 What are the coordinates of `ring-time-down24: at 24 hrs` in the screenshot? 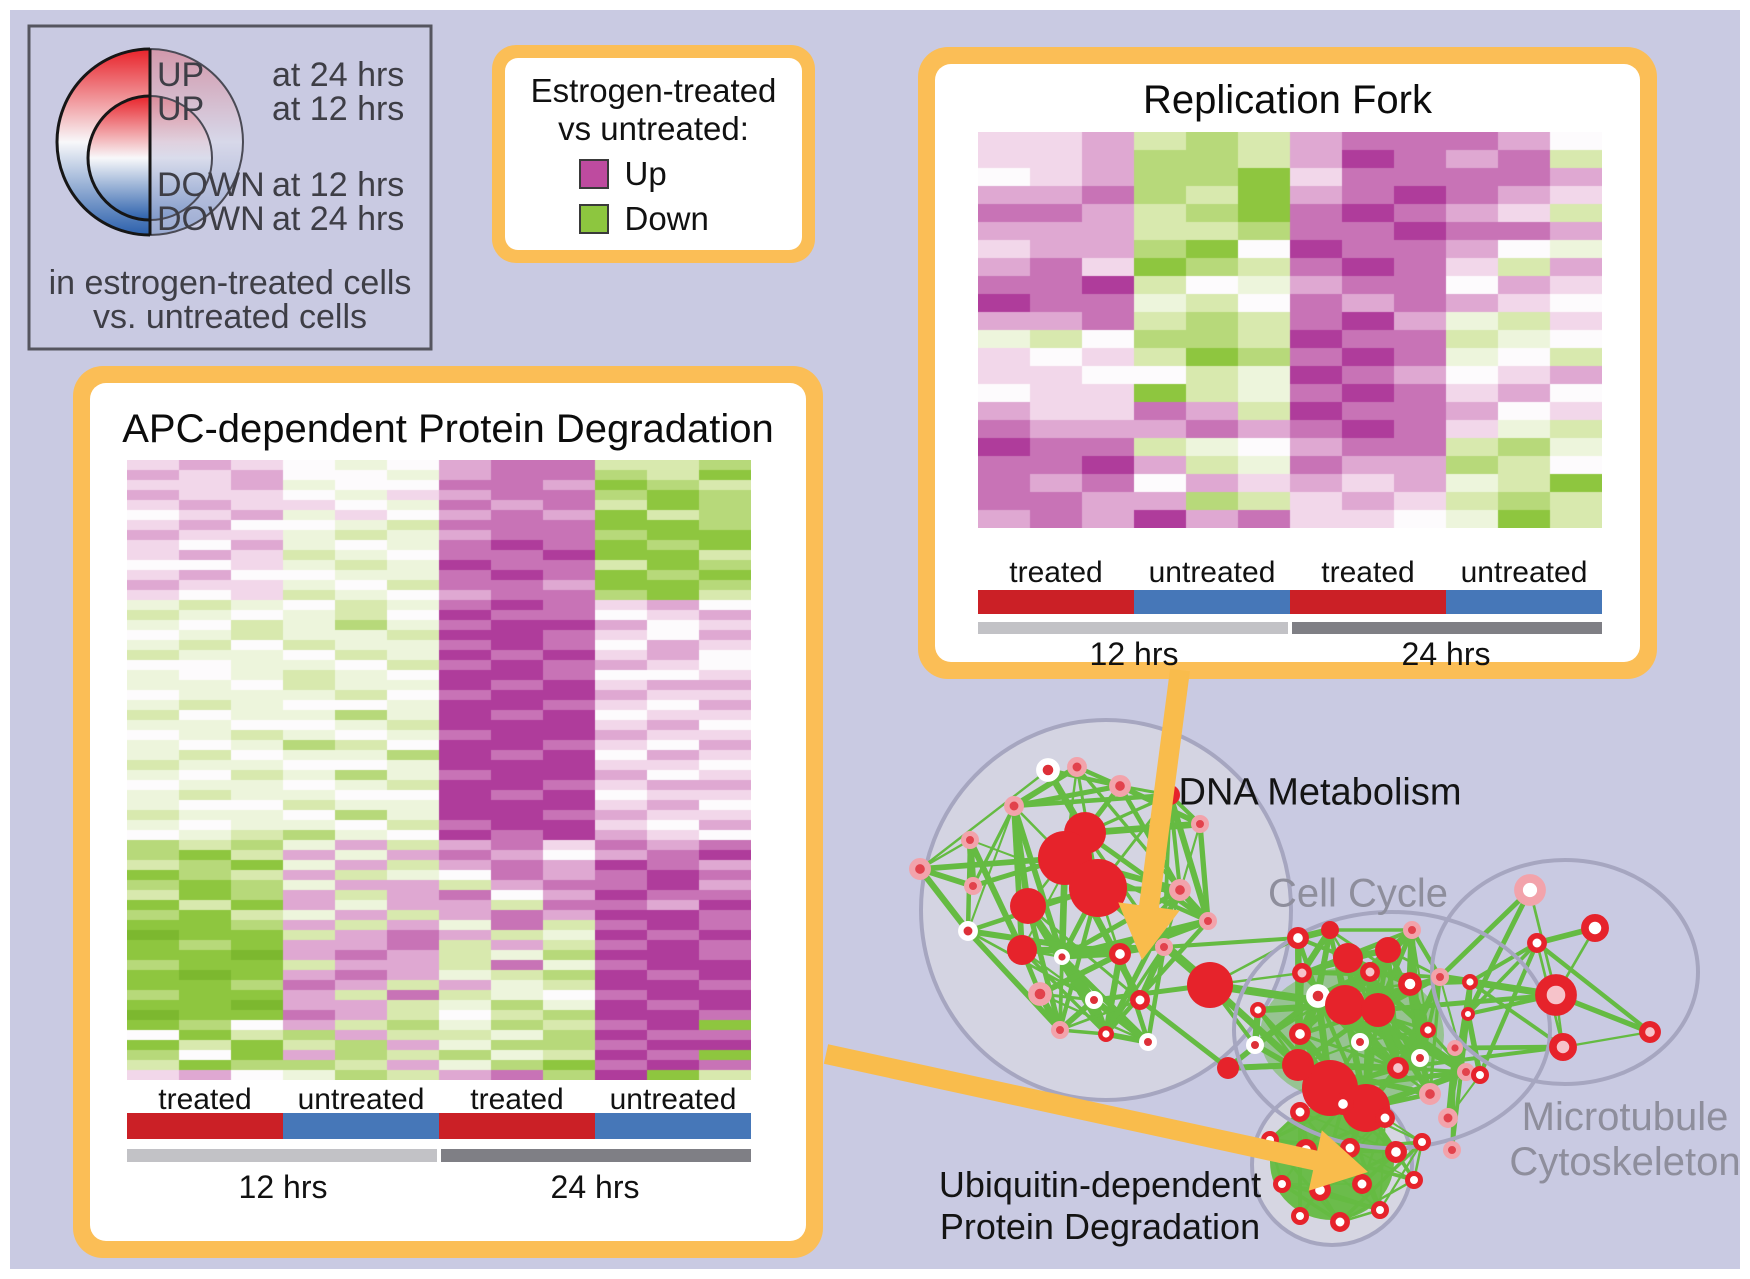 It's located at (338, 219).